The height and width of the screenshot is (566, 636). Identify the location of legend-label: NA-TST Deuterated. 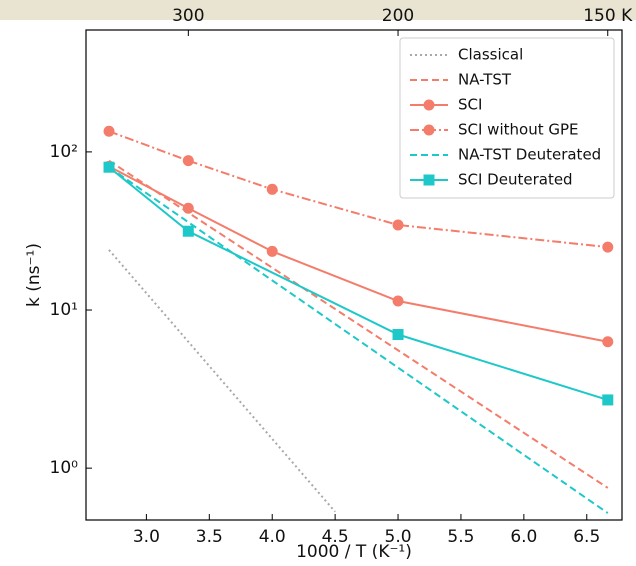
(529, 155).